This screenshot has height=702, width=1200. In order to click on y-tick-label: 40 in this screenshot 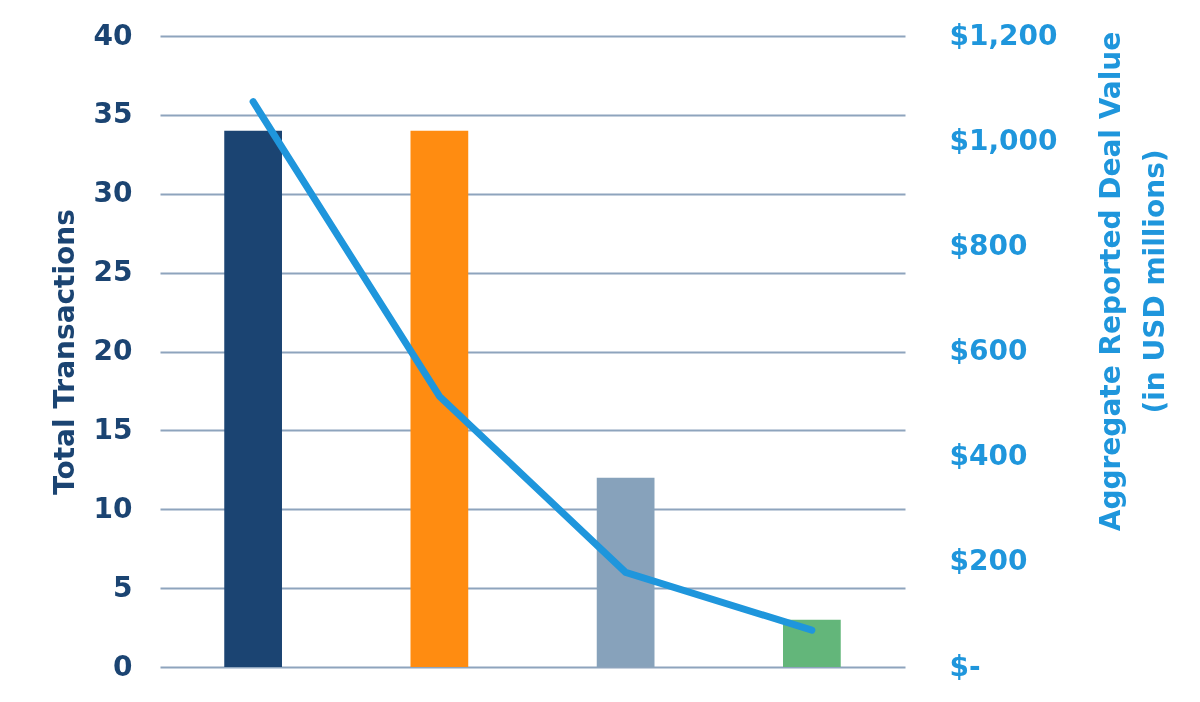, I will do `click(113, 35)`.